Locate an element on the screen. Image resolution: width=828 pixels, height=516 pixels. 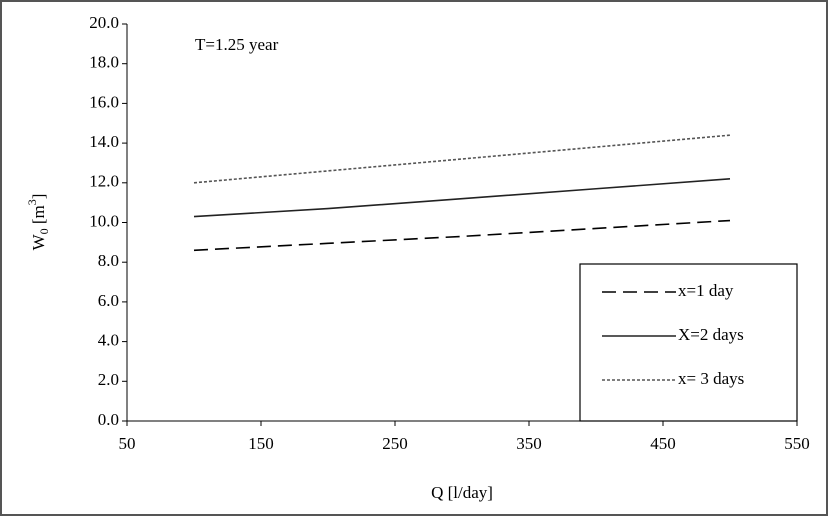
x-tick-label: 250 is located at coordinates (395, 443).